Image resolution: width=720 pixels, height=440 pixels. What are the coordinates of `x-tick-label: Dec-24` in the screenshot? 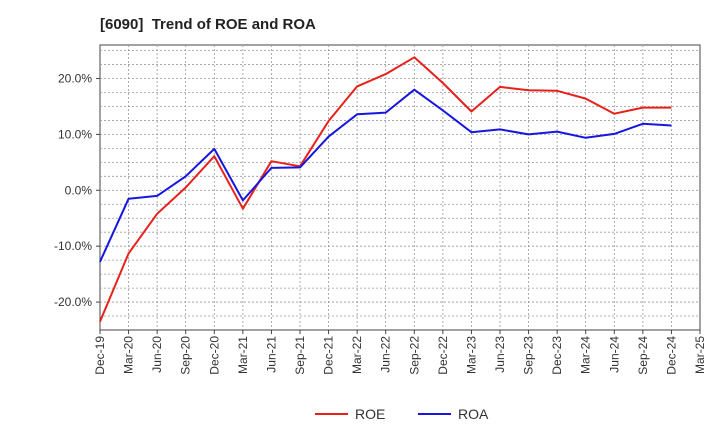 It's located at (671, 355).